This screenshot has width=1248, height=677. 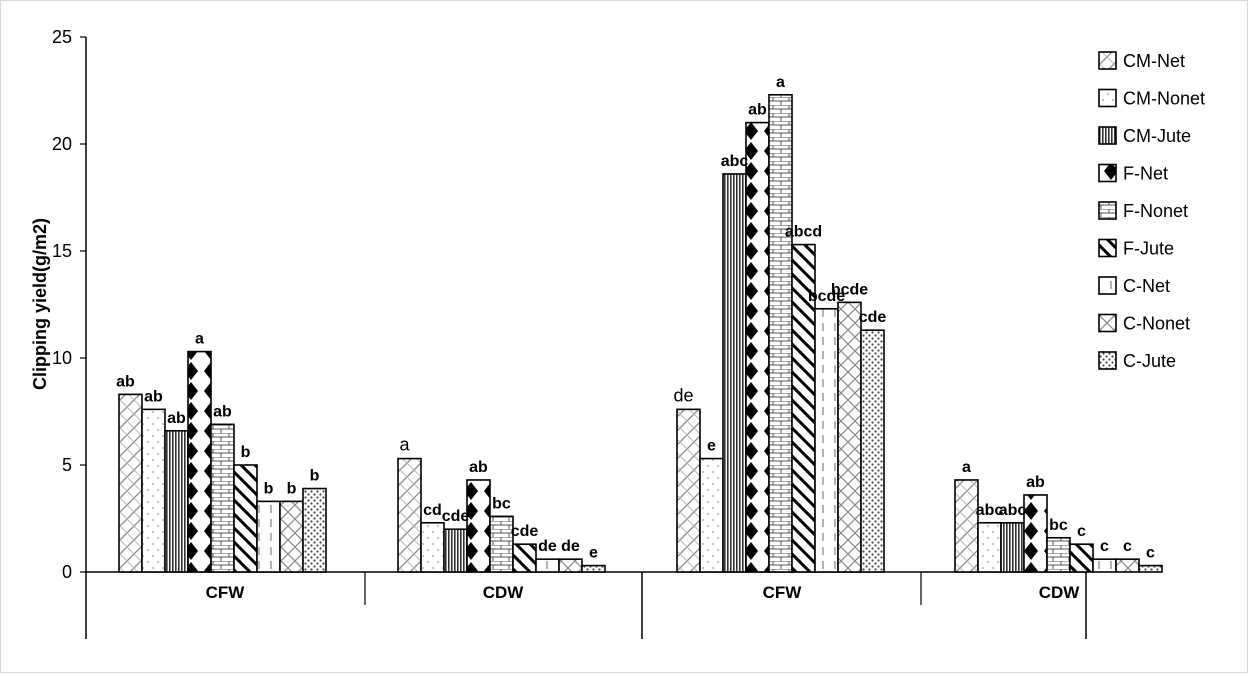 I want to click on y-tick-label: 20, so click(x=62, y=144).